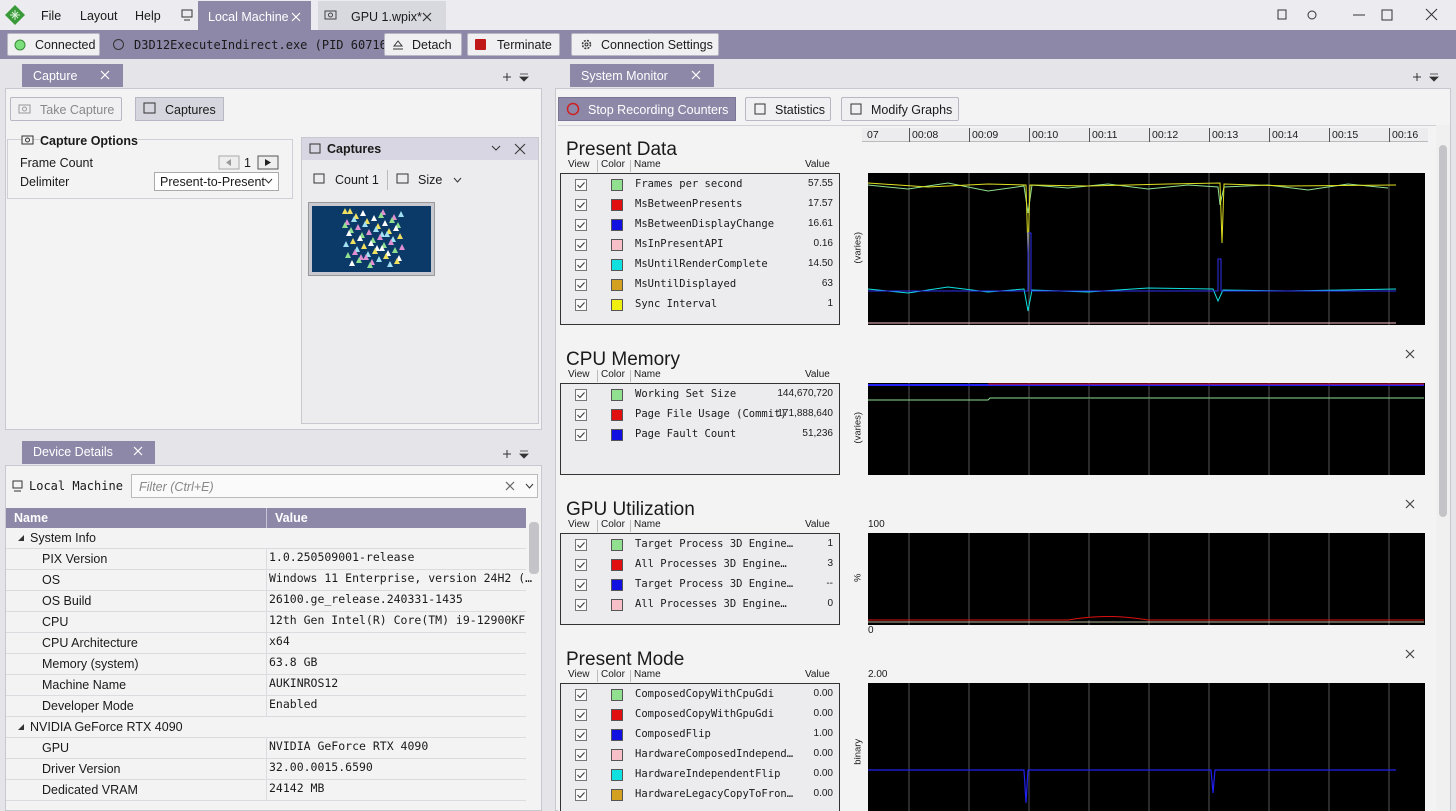  I want to click on tab-title: Local Machine, so click(248, 17).